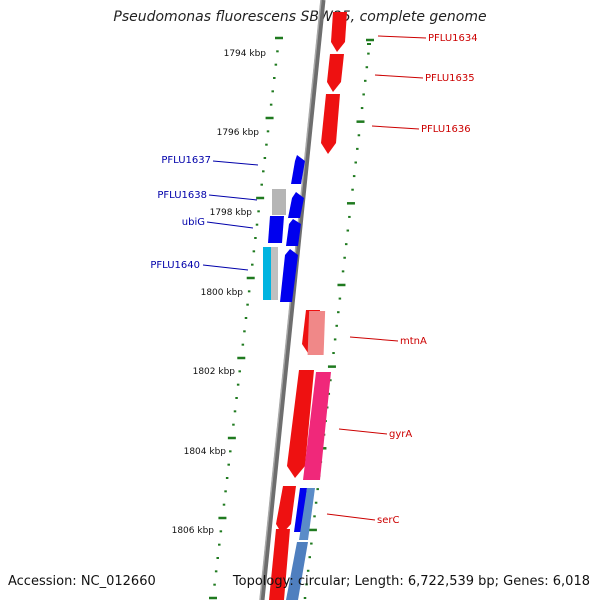 The width and height of the screenshot is (600, 600). I want to click on gene-label-PFLU1640: PFLU1640, so click(175, 265).